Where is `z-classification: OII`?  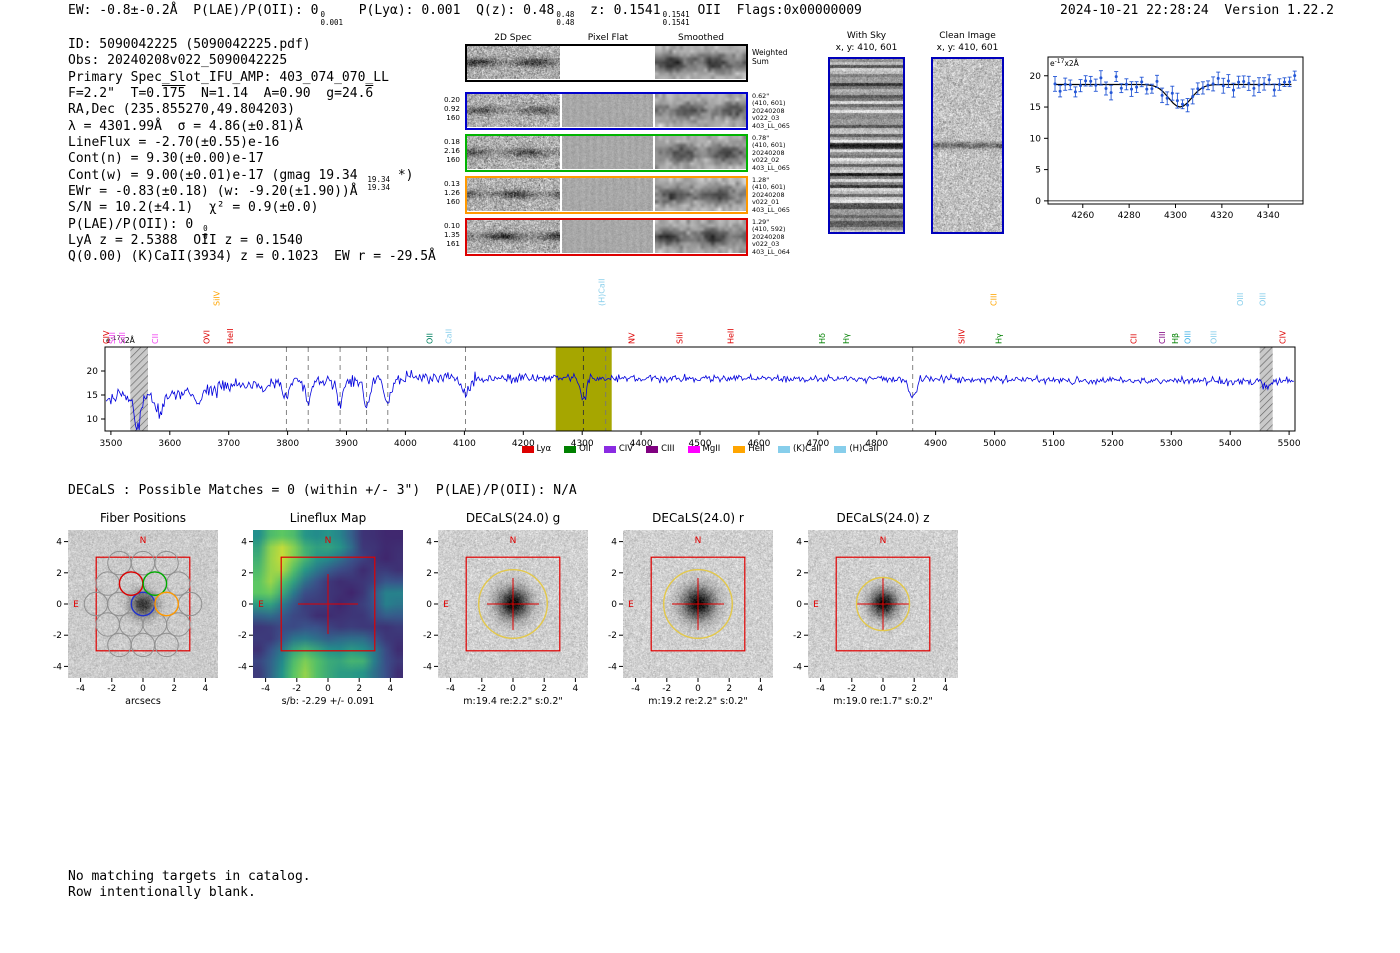 z-classification: OII is located at coordinates (709, 10).